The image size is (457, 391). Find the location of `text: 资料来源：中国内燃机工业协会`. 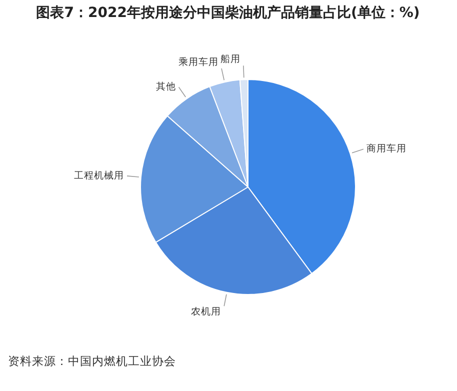

text: 资料来源：中国内燃机工业协会 is located at coordinates (92, 361).